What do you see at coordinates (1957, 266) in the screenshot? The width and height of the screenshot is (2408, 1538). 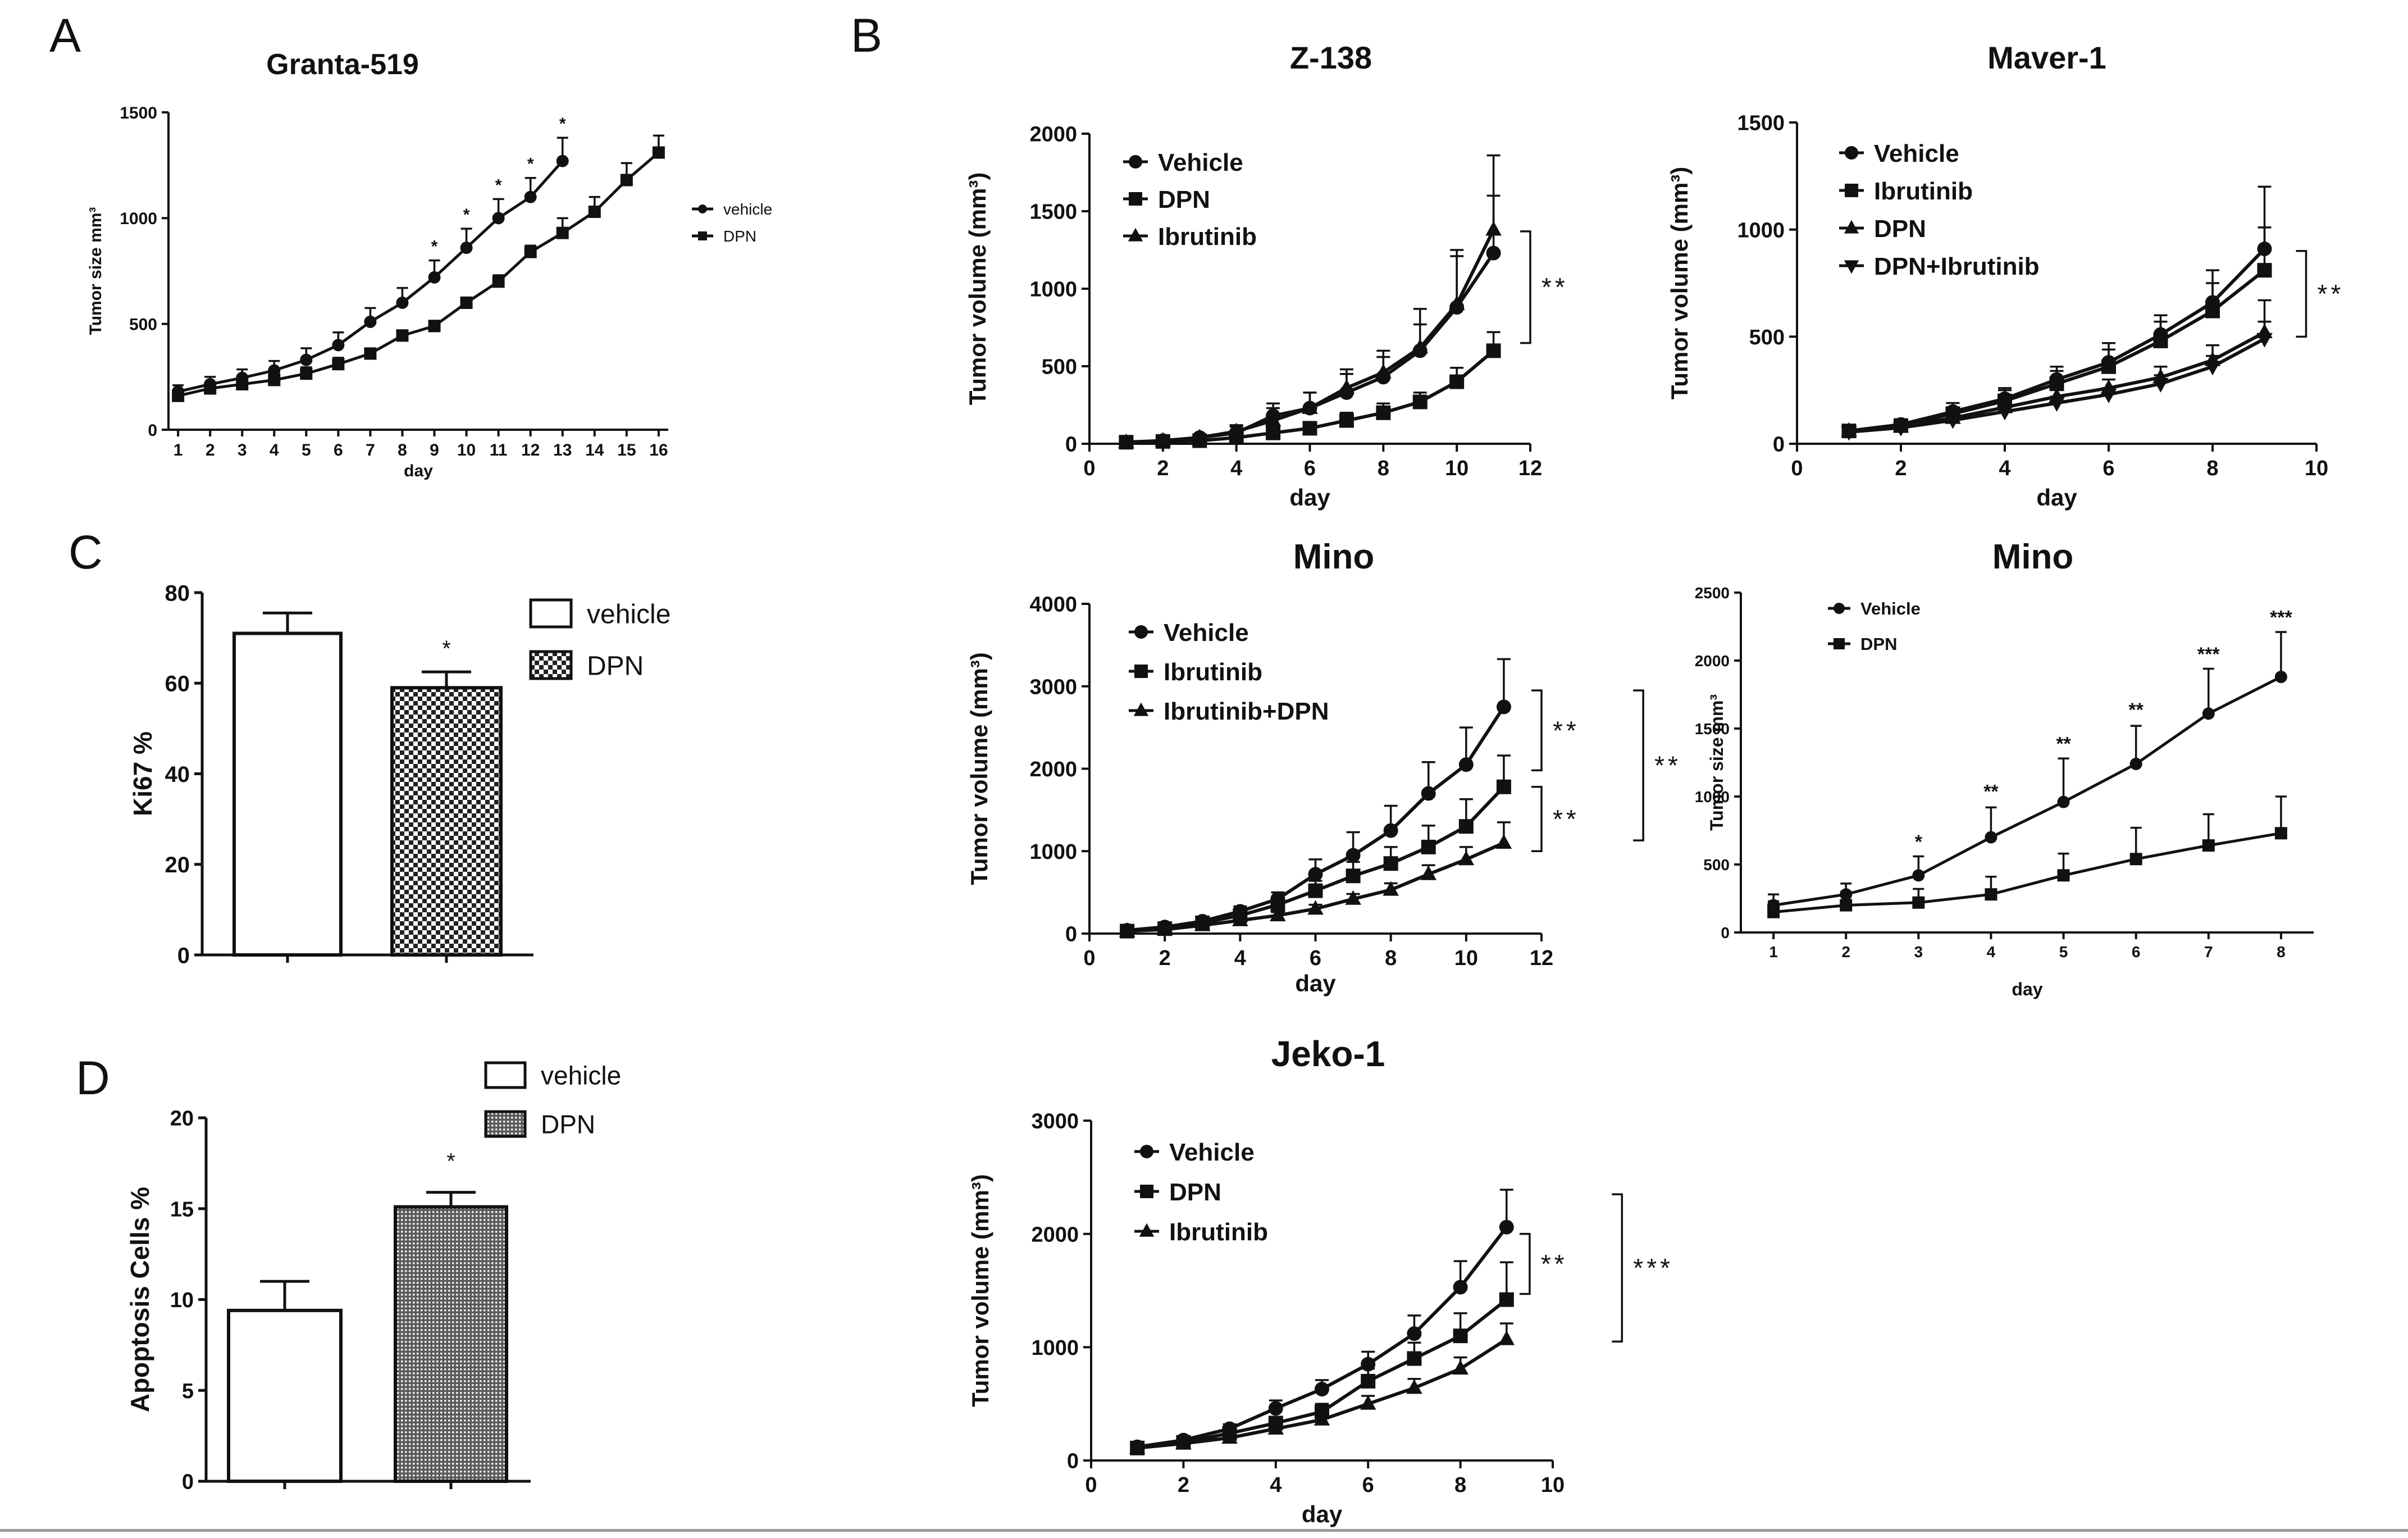 I see `legend-label: DPN+Ibrutinib` at bounding box center [1957, 266].